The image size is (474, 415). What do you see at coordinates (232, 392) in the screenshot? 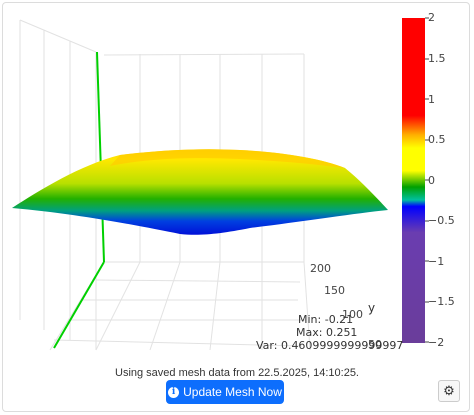
I see `update-mesh-label: Update Mesh Now` at bounding box center [232, 392].